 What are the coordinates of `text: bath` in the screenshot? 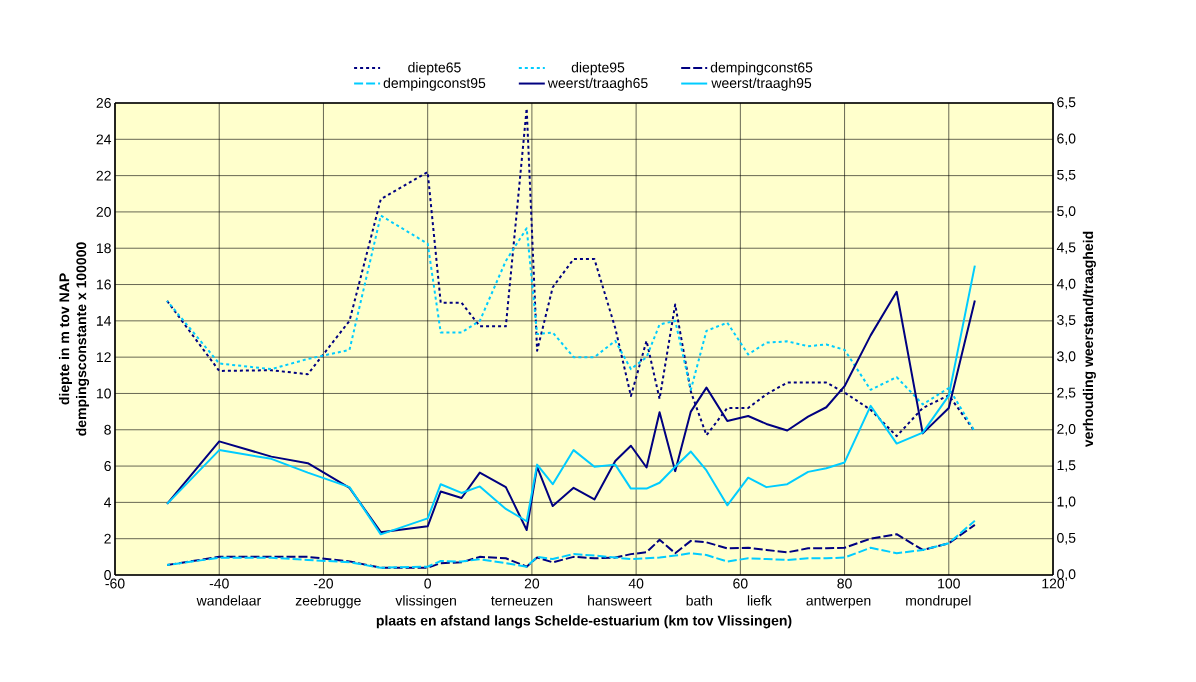 It's located at (699, 600).